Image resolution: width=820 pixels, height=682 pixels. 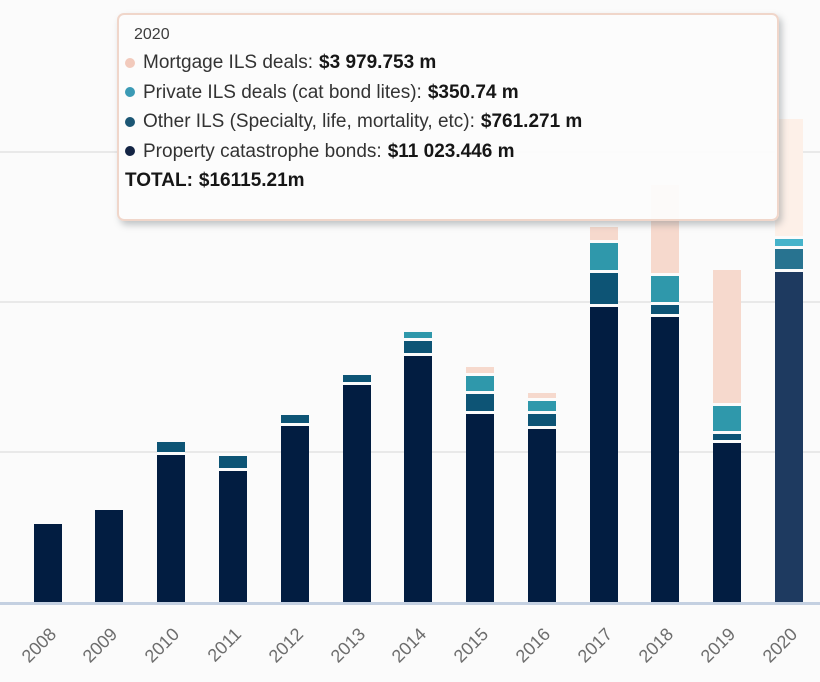 I want to click on bar-2010, so click(x=171, y=522).